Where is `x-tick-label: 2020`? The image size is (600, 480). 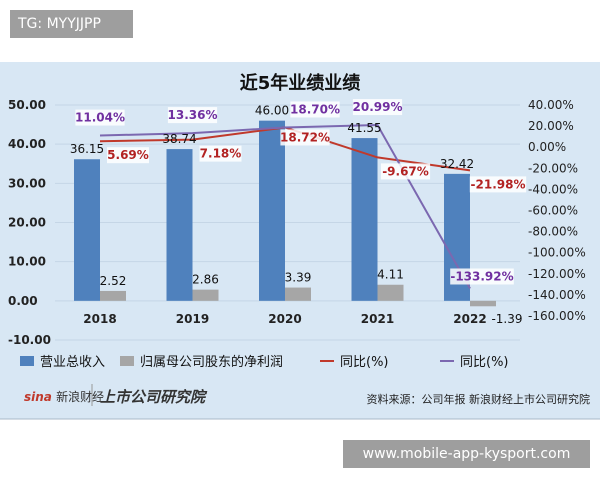
x-tick-label: 2020 is located at coordinates (284, 319).